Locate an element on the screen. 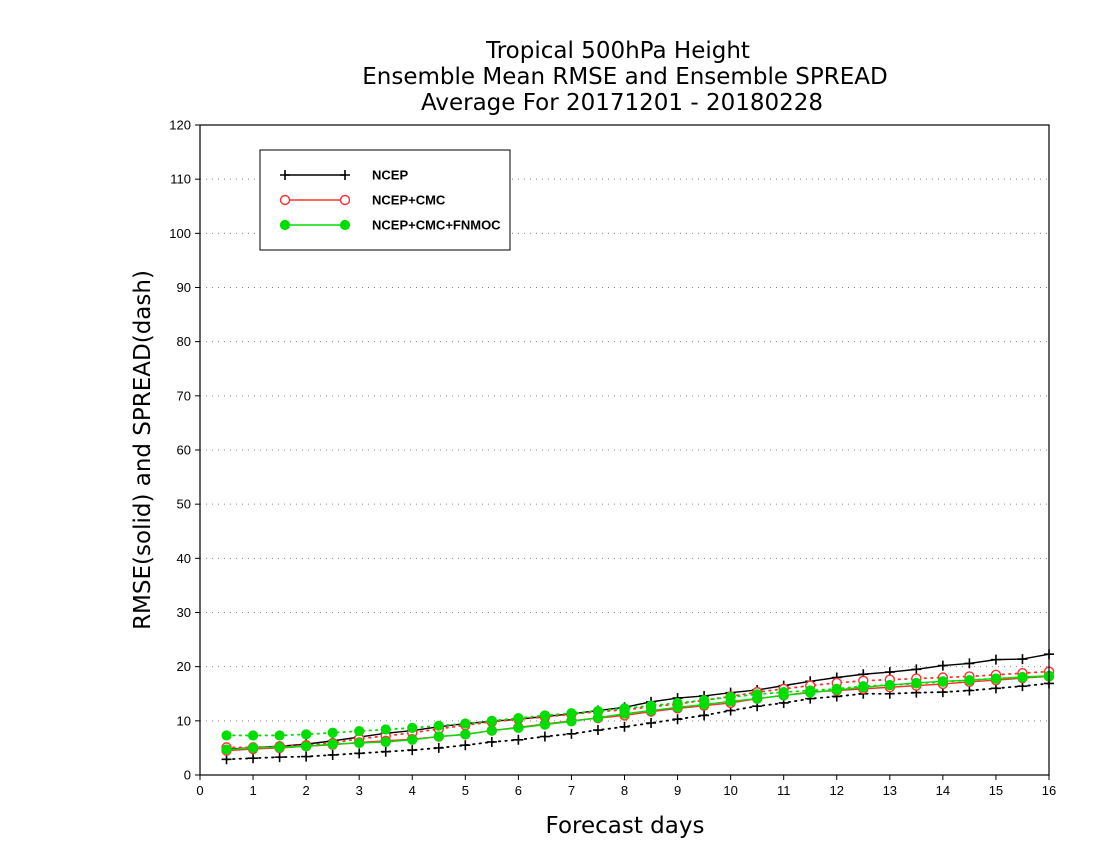  y-tick-label: 30 is located at coordinates (184, 612).